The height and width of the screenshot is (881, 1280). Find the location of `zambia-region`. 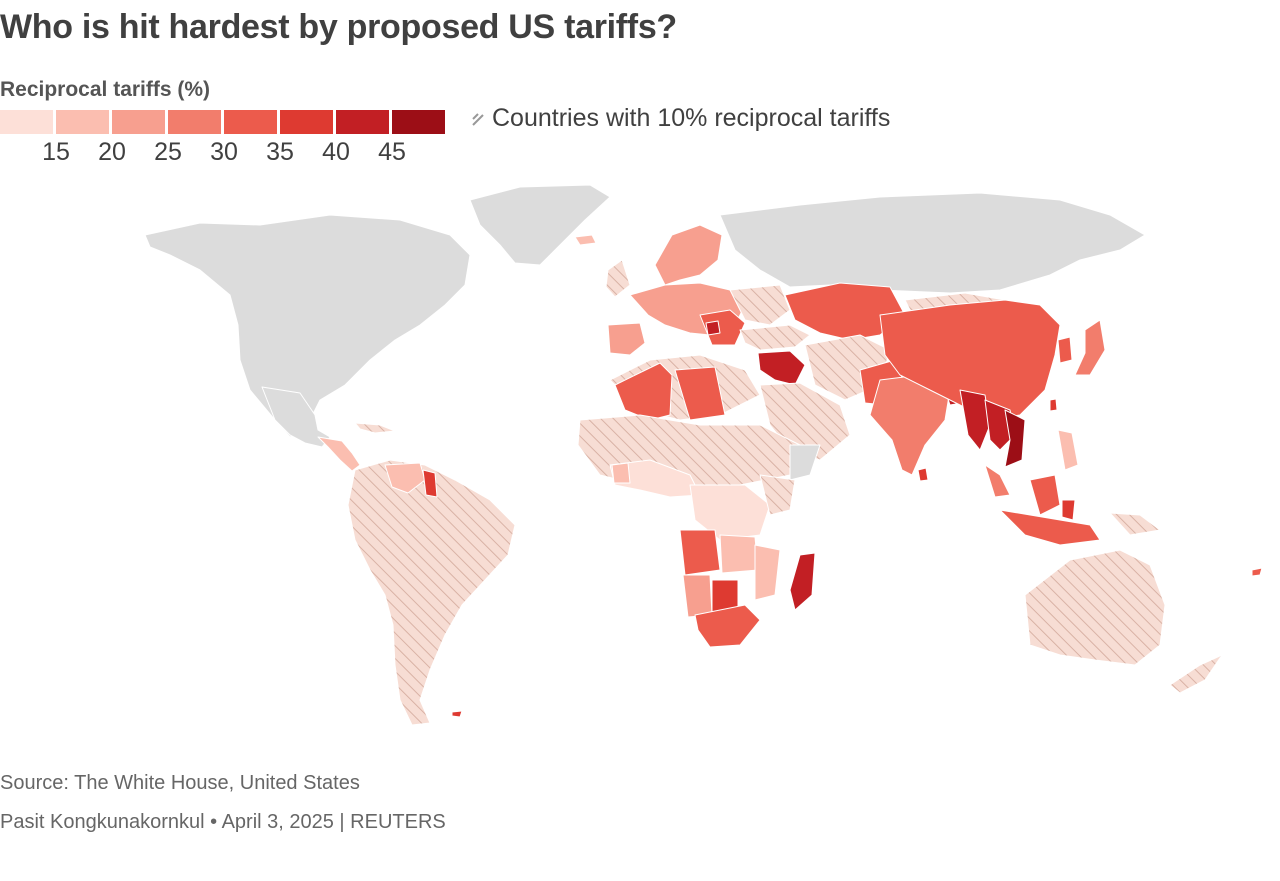

zambia-region is located at coordinates (739, 554).